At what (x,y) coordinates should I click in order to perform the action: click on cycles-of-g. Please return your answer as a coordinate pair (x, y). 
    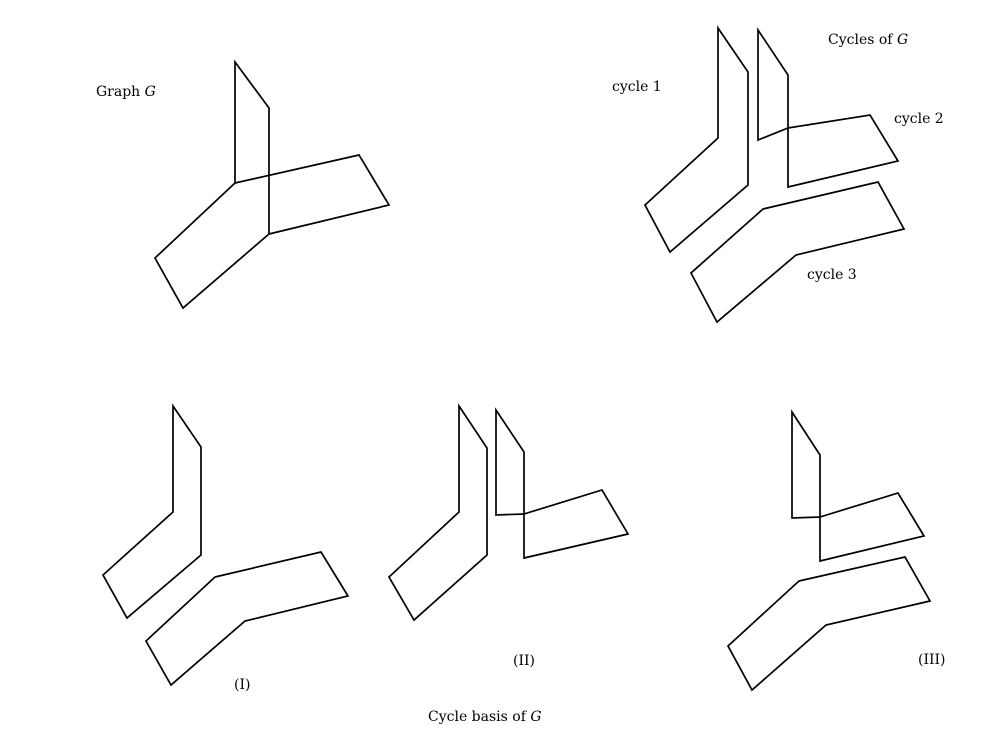
    Looking at the image, I should click on (774, 174).